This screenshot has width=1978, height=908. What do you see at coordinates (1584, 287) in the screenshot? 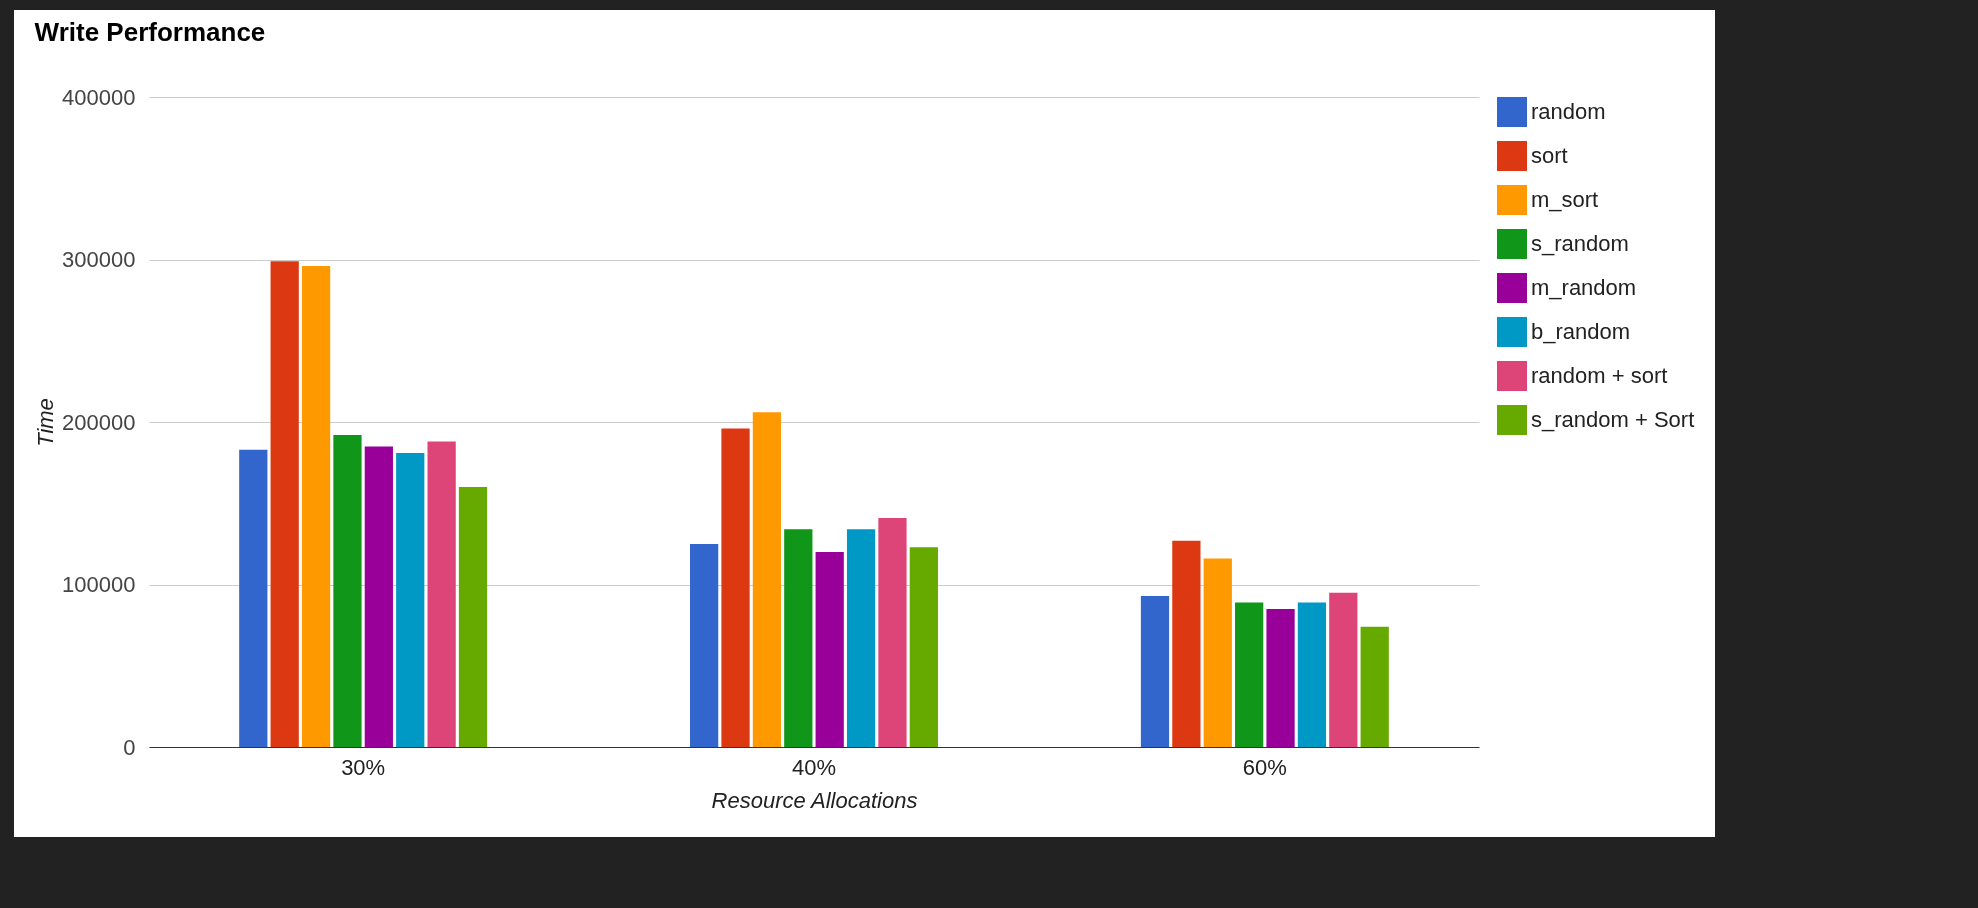
I see `legend-label: m_random` at bounding box center [1584, 287].